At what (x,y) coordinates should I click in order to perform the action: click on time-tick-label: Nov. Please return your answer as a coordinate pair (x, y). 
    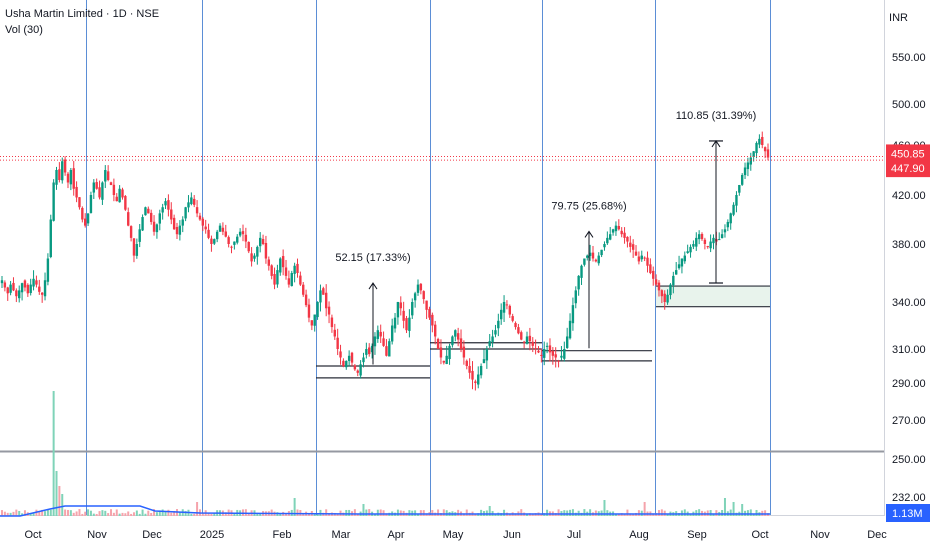
    Looking at the image, I should click on (820, 535).